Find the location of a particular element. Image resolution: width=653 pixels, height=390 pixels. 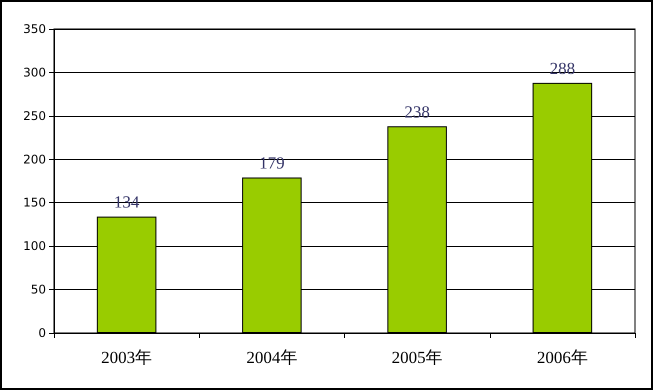

x-tick-label: 2005年 is located at coordinates (417, 357).